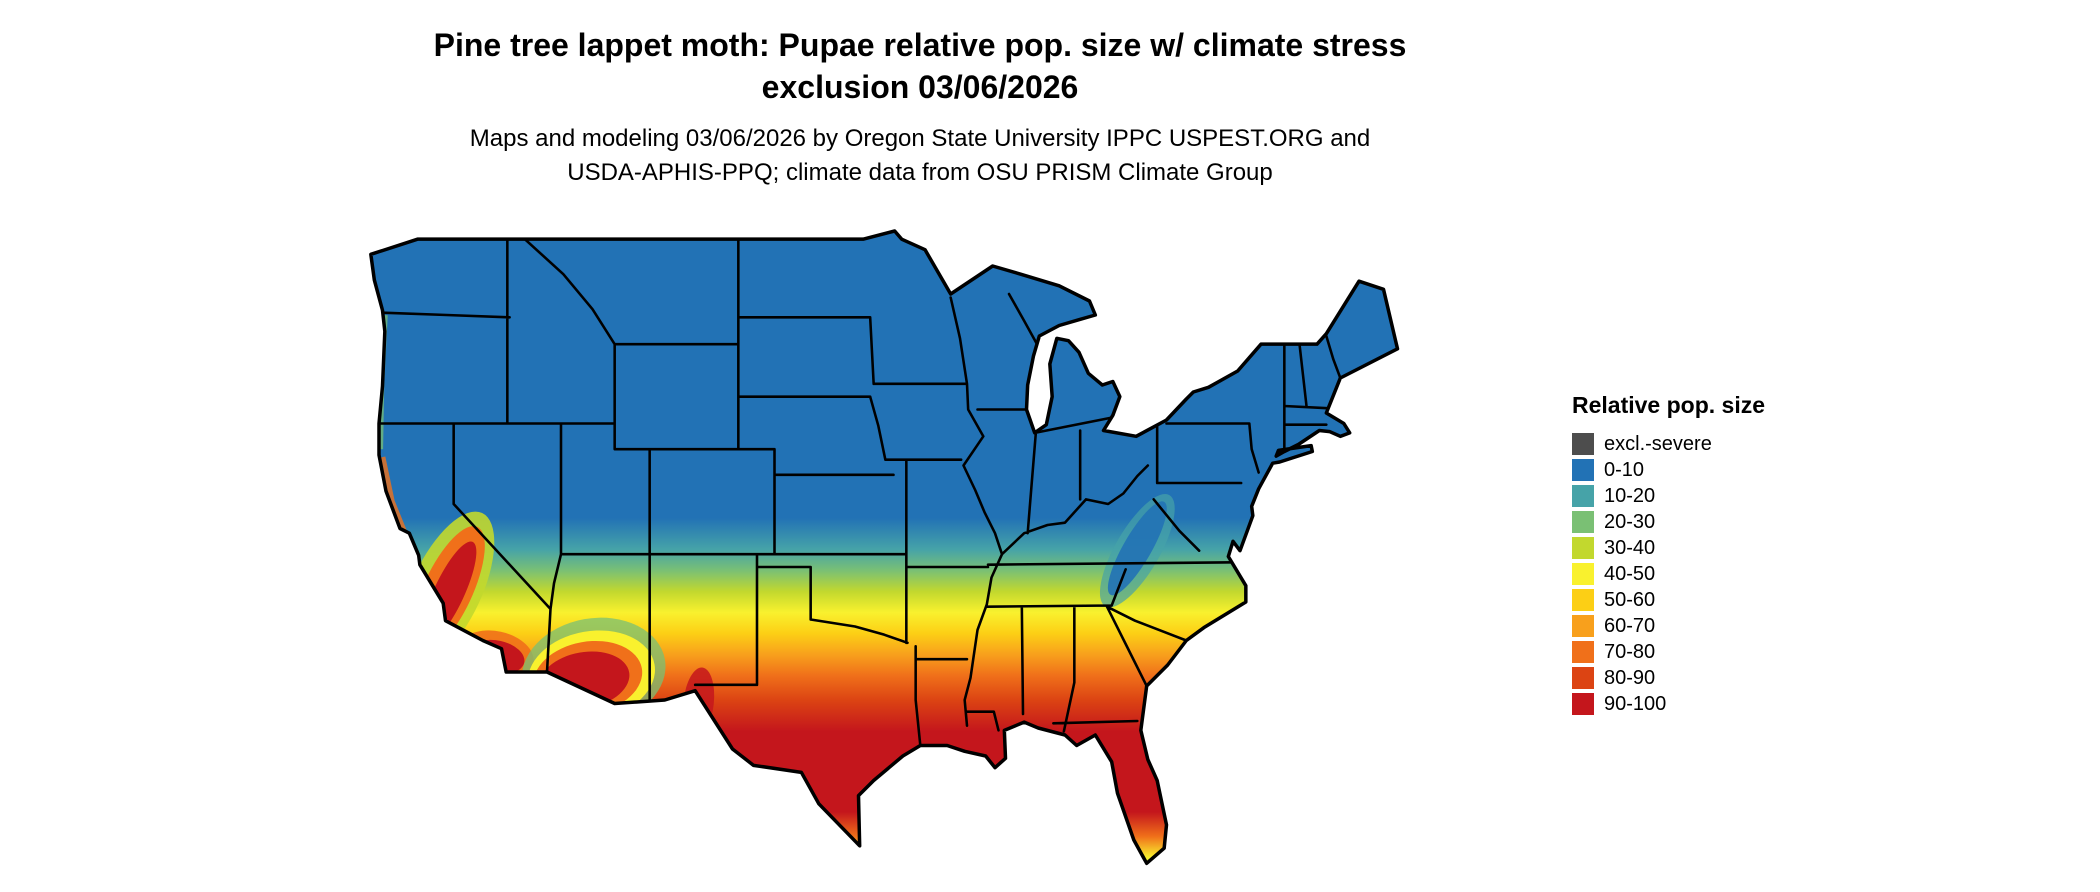 The height and width of the screenshot is (892, 2100). Describe the element at coordinates (1630, 625) in the screenshot. I see `legend-label: 60-70` at that location.